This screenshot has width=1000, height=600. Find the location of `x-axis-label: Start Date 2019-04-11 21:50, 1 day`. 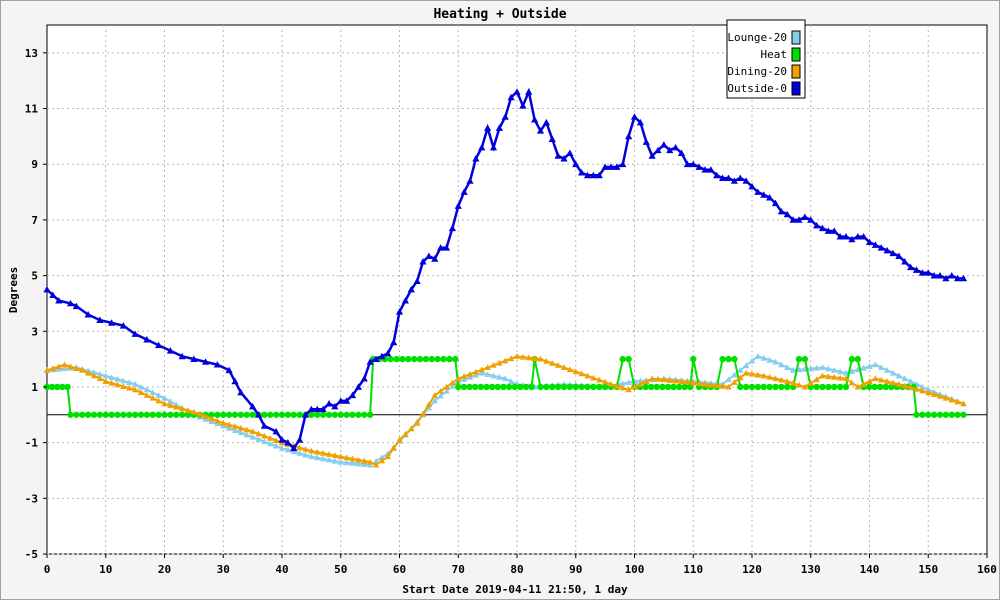

x-axis-label: Start Date 2019-04-11 21:50, 1 day is located at coordinates (515, 589).